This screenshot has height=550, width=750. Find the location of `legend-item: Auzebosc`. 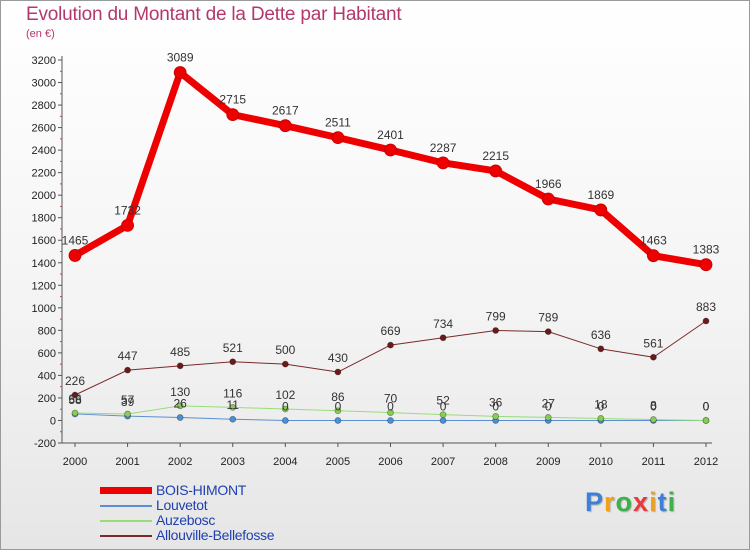

legend-item: Auzebosc is located at coordinates (220, 520).